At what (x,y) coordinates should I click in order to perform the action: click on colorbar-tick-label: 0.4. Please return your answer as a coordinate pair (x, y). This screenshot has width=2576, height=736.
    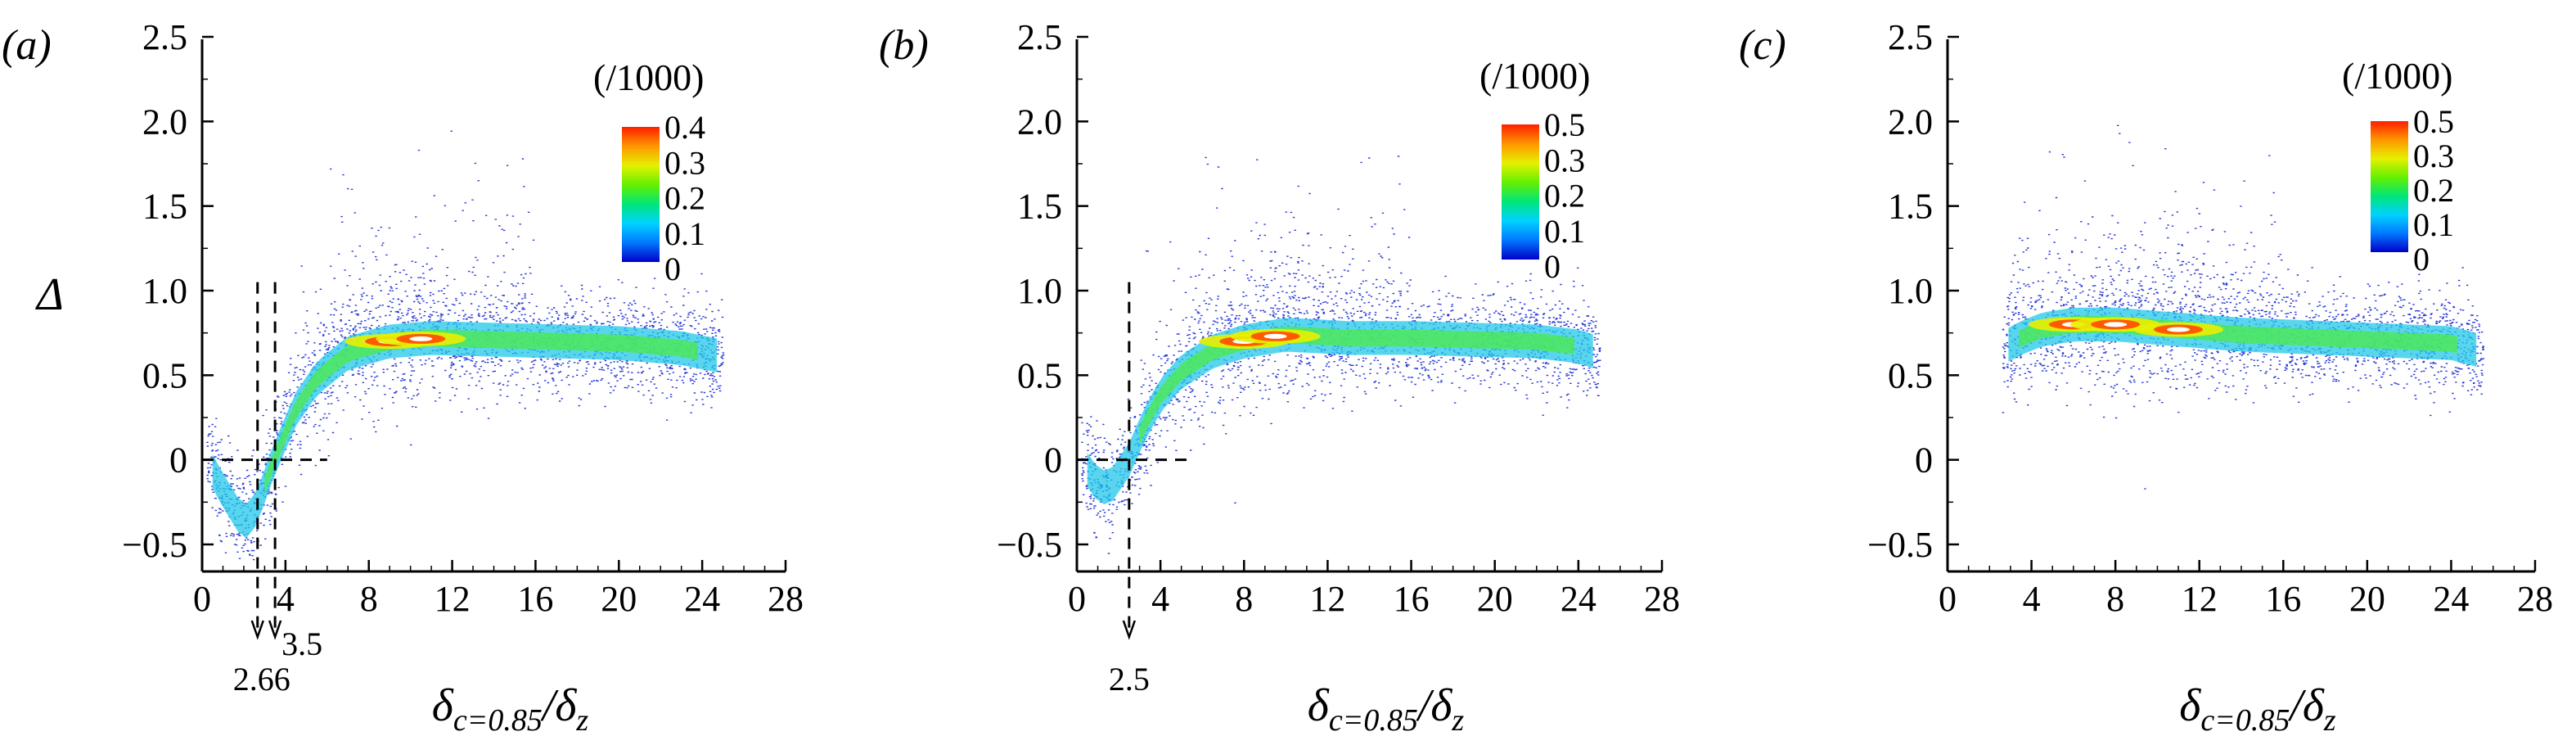
    Looking at the image, I should click on (684, 127).